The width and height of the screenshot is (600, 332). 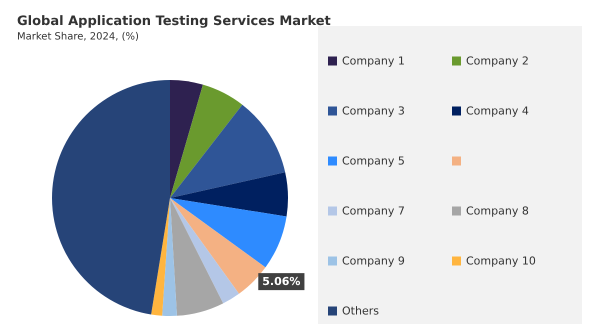 What do you see at coordinates (281, 281) in the screenshot?
I see `data-label: 5.06%` at bounding box center [281, 281].